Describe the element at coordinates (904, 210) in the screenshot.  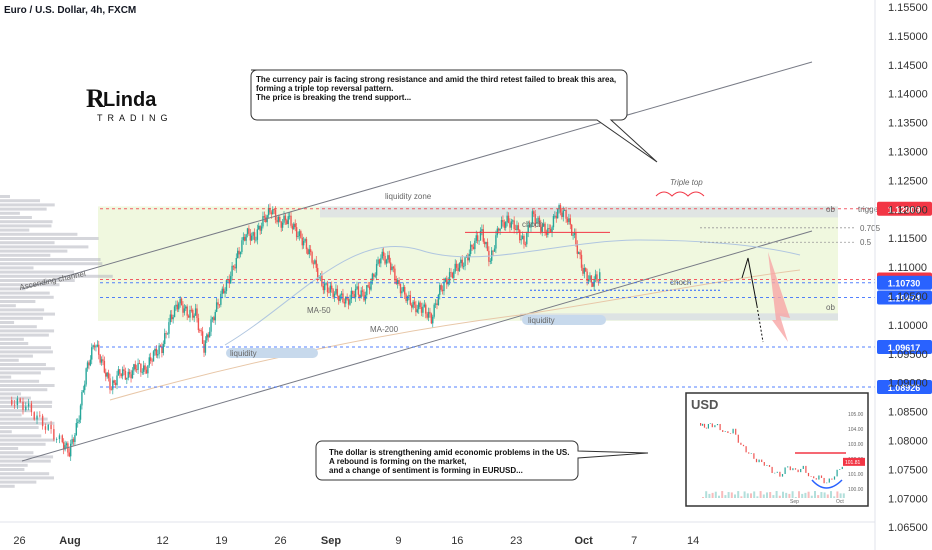
I see `level-tag-label: 1.12009` at that location.